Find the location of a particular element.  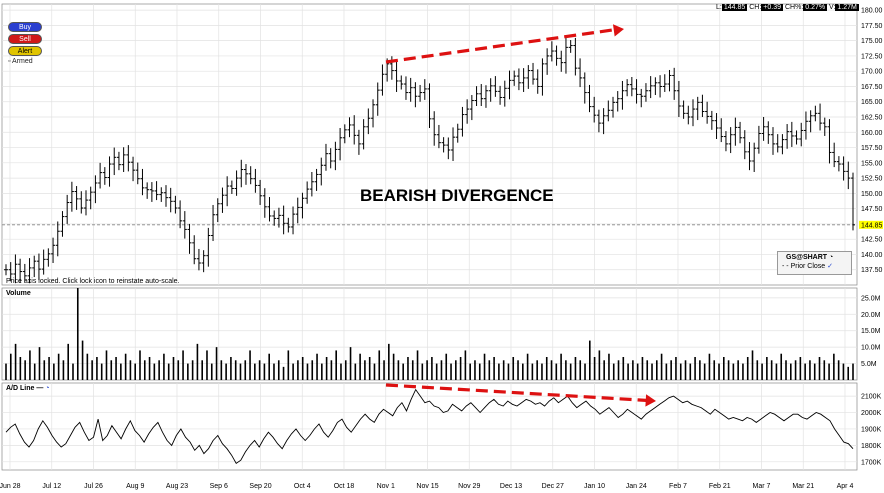

divergence-annotation: BEARISH DIVERGENCE is located at coordinates (457, 195).